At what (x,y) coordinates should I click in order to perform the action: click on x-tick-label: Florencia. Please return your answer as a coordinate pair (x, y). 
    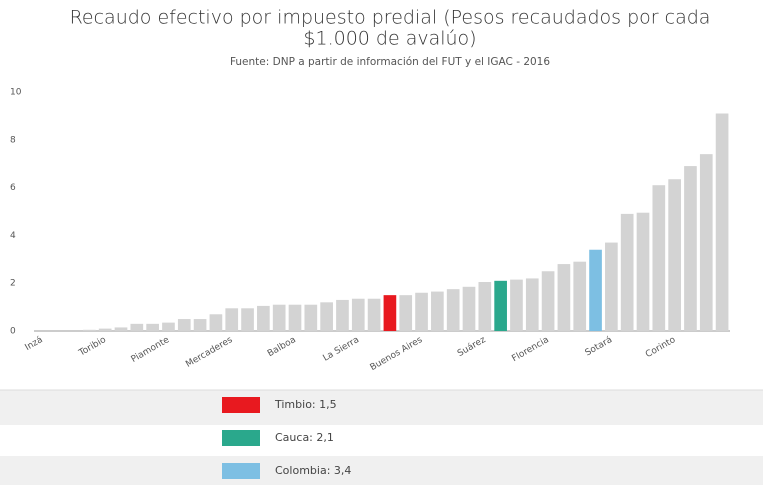
    Looking at the image, I should click on (530, 349).